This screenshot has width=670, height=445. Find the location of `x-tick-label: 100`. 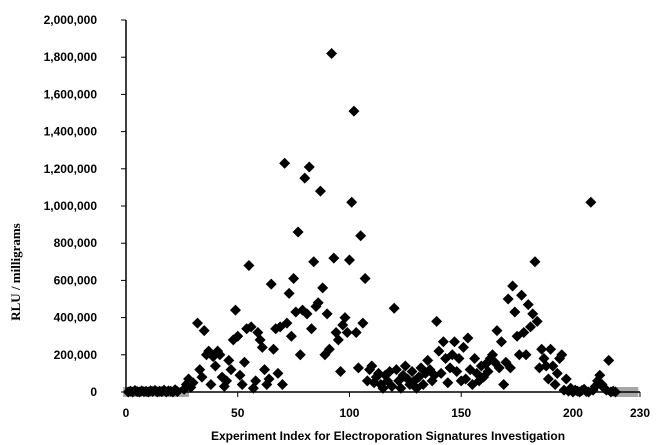

x-tick-label: 100 is located at coordinates (349, 413).